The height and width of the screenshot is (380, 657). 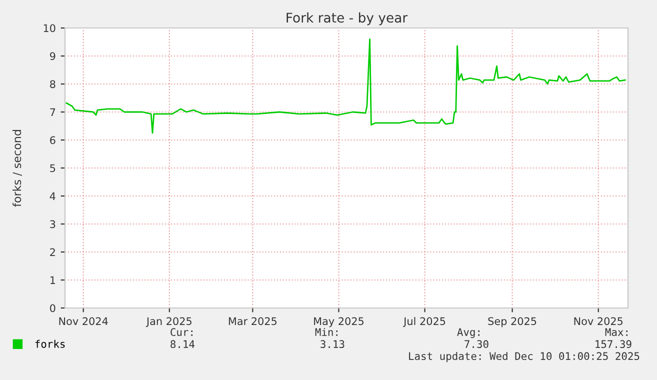 I want to click on x-tick-label: Sep 2025, so click(x=512, y=322).